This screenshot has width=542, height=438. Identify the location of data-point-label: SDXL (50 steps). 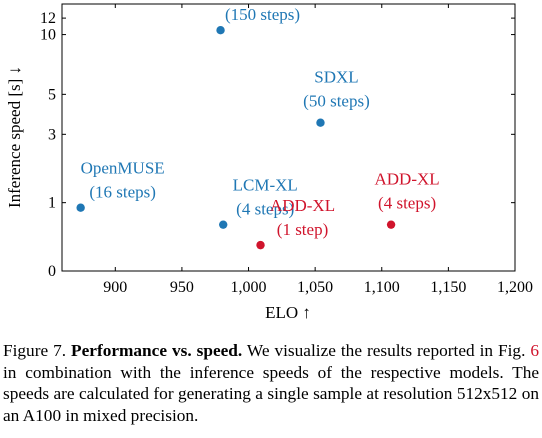
(336, 89).